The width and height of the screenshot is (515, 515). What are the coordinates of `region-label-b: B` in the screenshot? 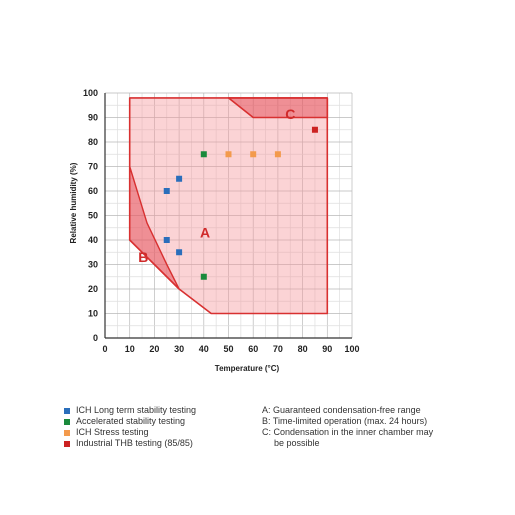 It's located at (143, 257).